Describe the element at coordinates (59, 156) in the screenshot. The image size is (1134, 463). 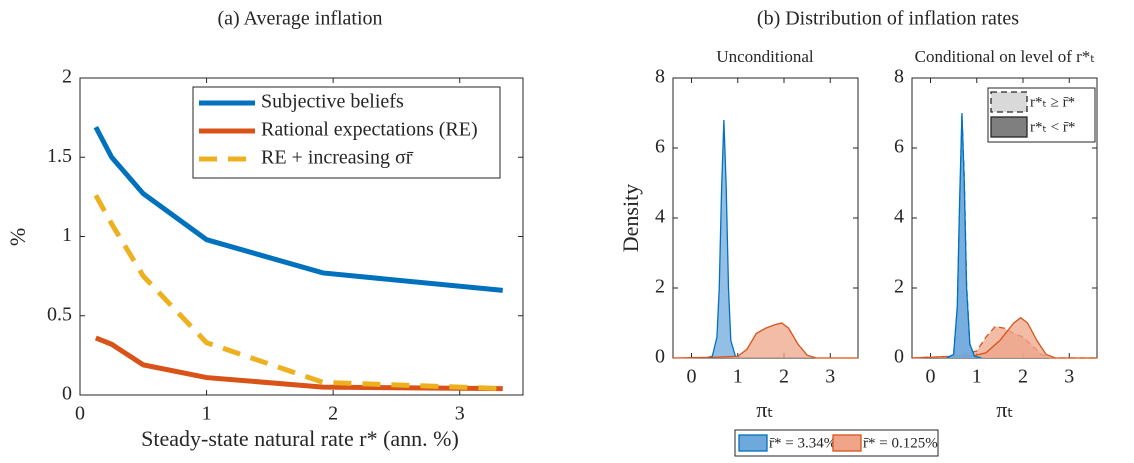
I see `y-tick-label: 1.5` at that location.